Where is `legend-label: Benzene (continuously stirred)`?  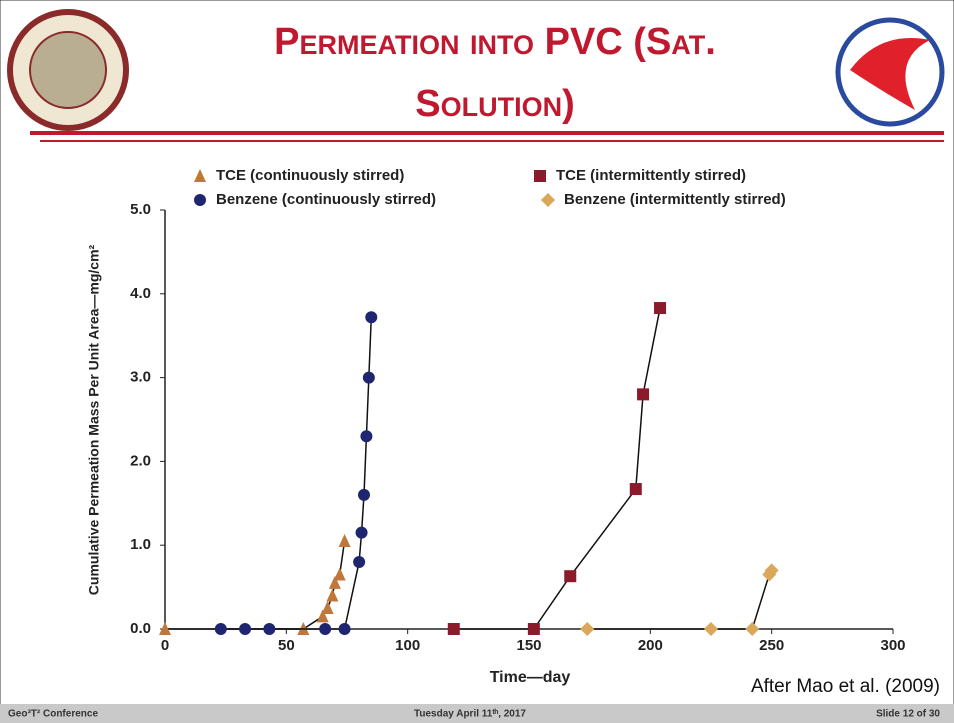 legend-label: Benzene (continuously stirred) is located at coordinates (326, 199).